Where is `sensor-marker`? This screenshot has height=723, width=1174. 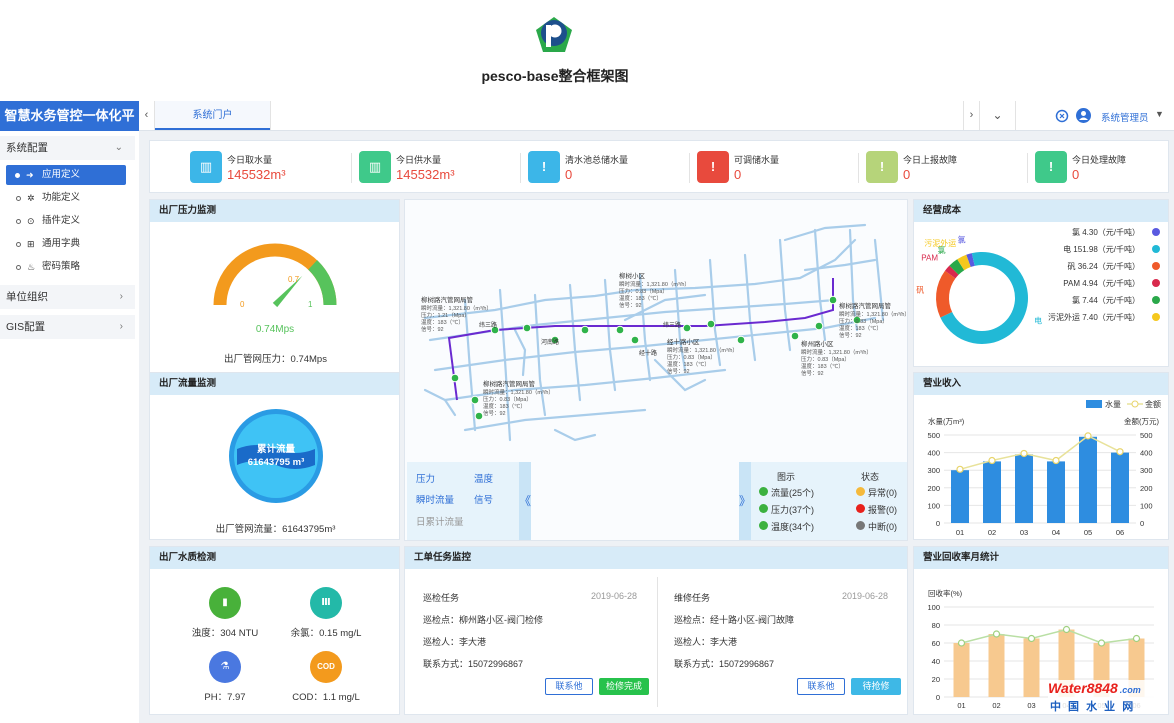
sensor-marker is located at coordinates (857, 320).